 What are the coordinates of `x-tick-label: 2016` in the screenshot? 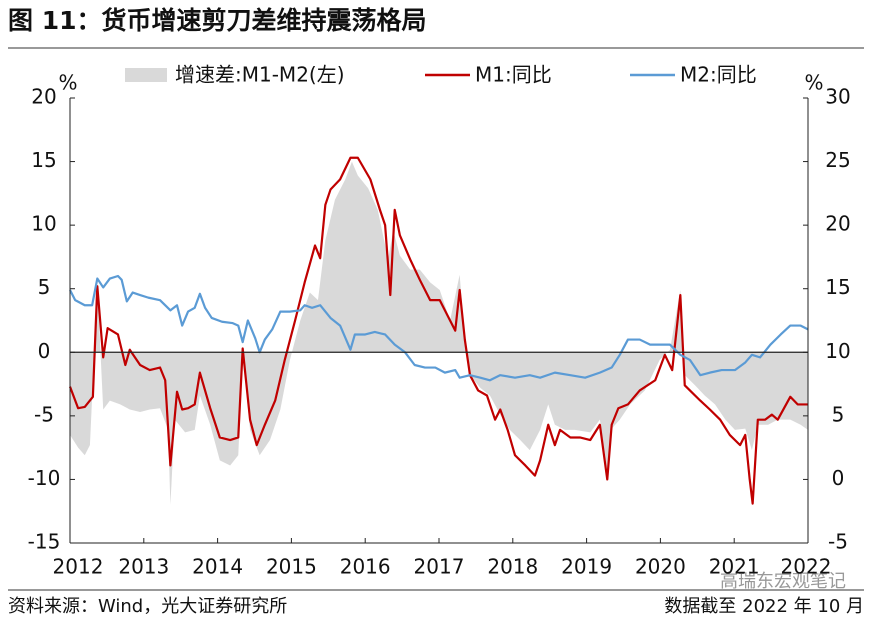 It's located at (365, 567).